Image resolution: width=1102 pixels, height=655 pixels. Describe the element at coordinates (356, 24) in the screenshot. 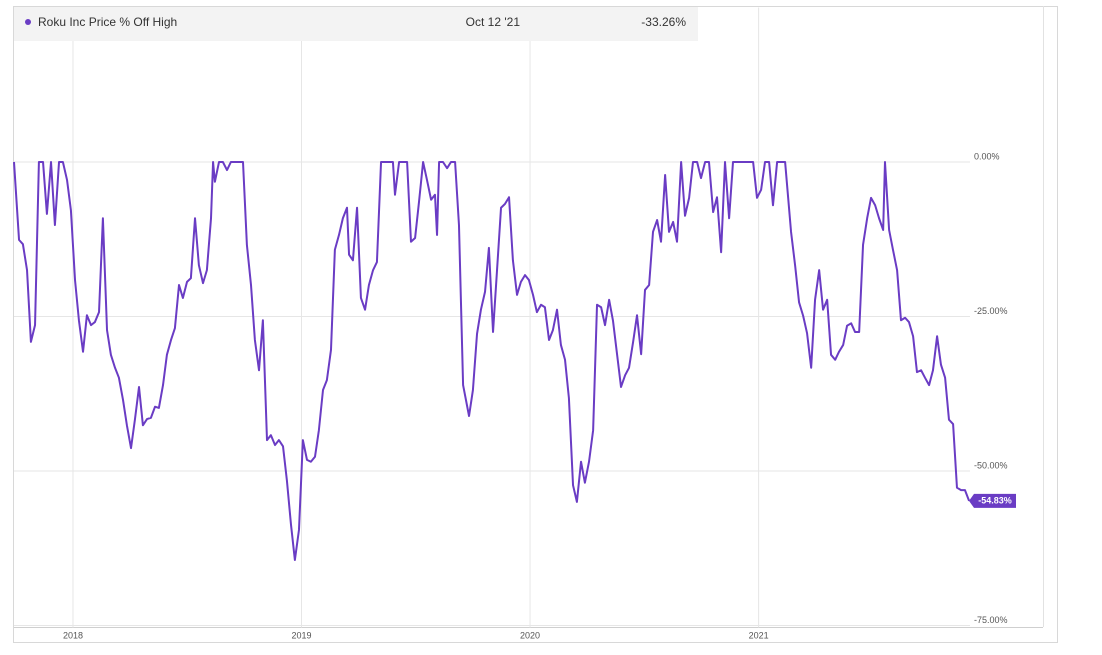

I see `tooltip-box` at that location.